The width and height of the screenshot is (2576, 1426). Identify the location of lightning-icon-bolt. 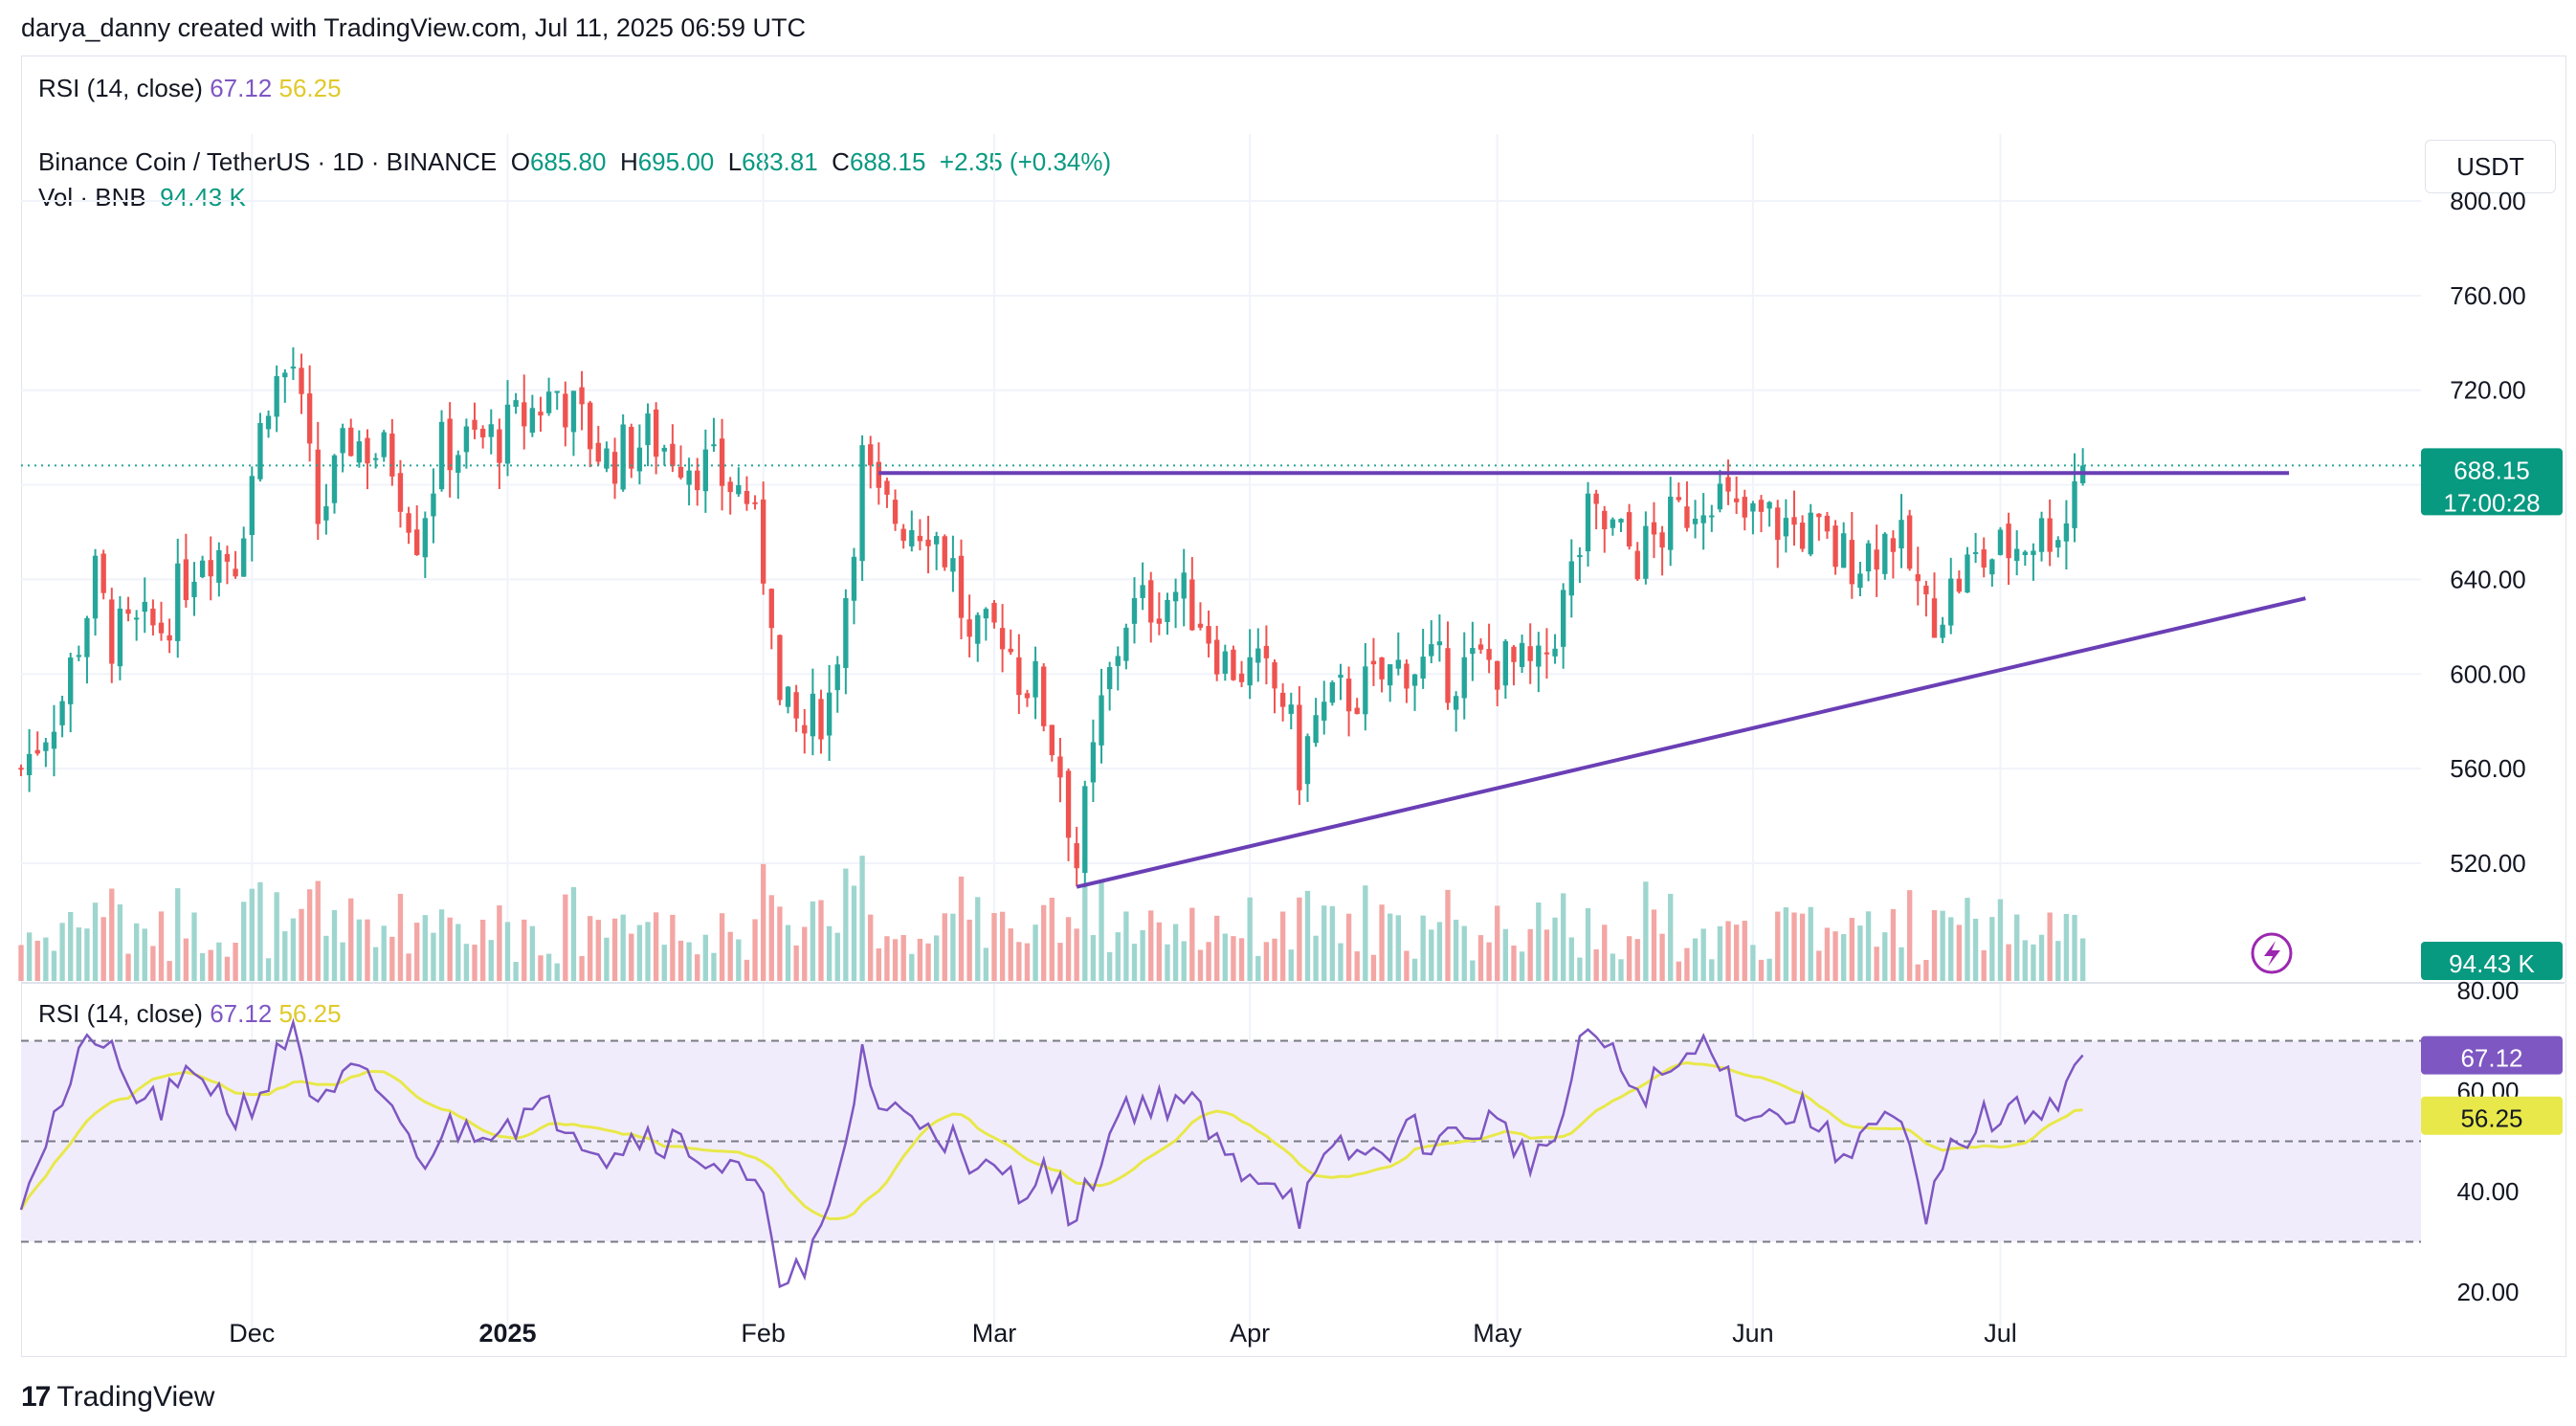
(2272, 954).